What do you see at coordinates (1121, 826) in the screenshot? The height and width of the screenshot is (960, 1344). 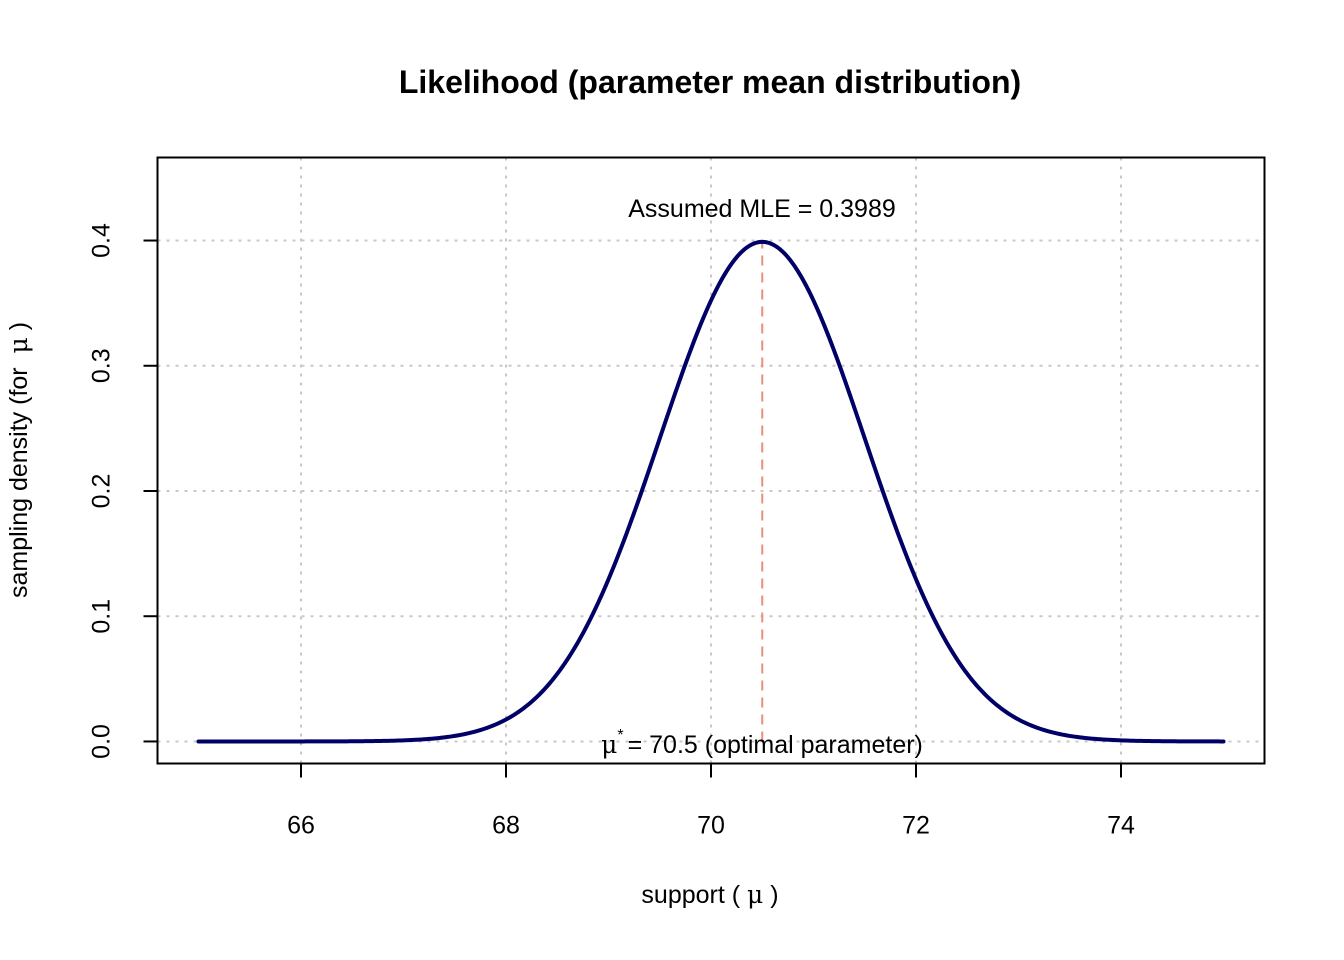 I see `x-tick-label: 74` at bounding box center [1121, 826].